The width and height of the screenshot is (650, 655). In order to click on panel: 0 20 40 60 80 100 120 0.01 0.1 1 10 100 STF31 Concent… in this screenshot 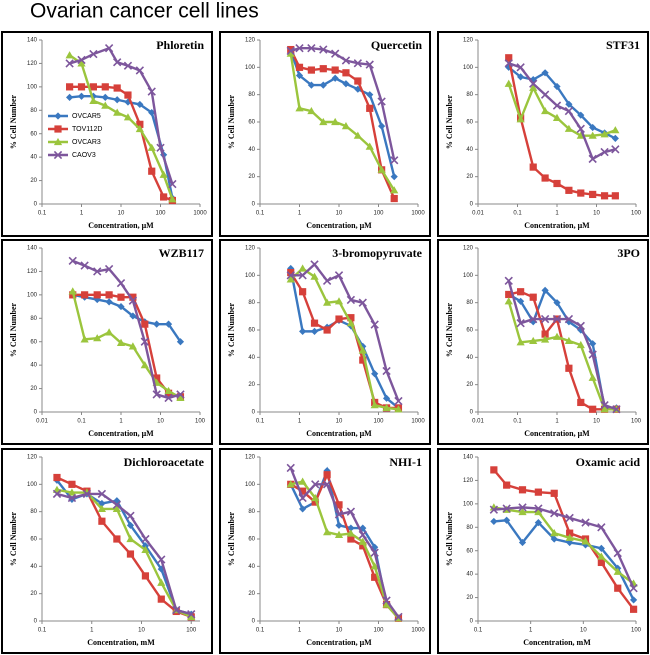, I will do `click(543, 134)`.